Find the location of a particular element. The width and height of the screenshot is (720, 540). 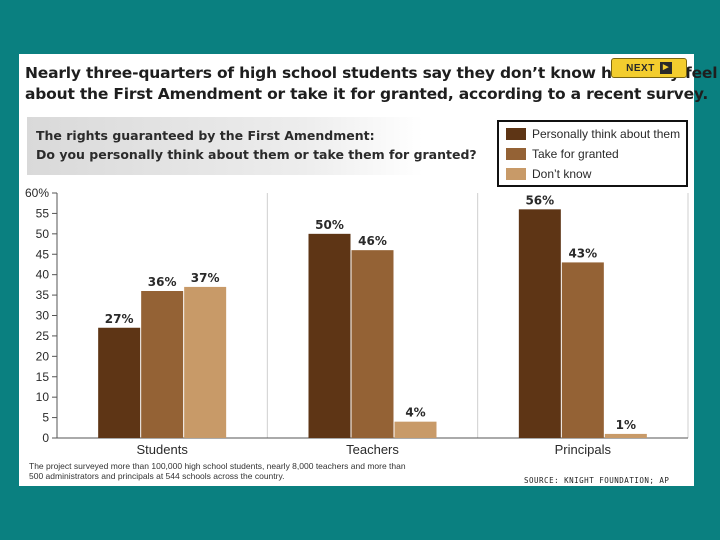

data-label: 1% is located at coordinates (626, 425).